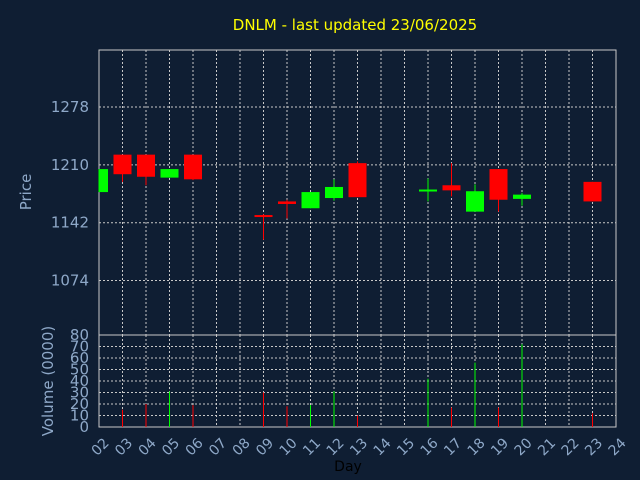  What do you see at coordinates (70, 281) in the screenshot?
I see `price-tick-label: 1074` at bounding box center [70, 281].